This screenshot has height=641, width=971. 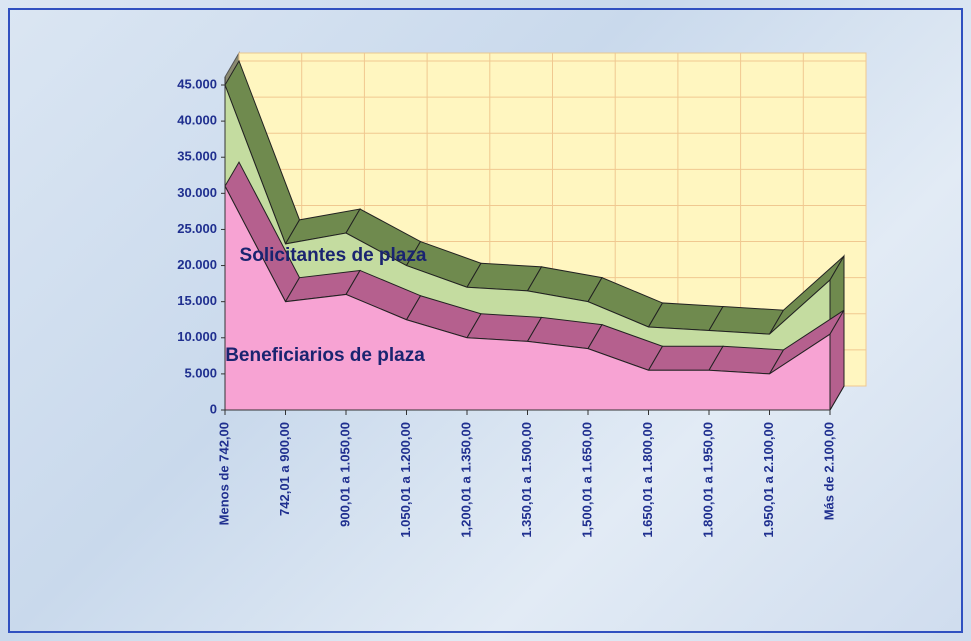 I want to click on x-tick-label: 1.800,01 a 1.950,00, so click(x=707, y=480).